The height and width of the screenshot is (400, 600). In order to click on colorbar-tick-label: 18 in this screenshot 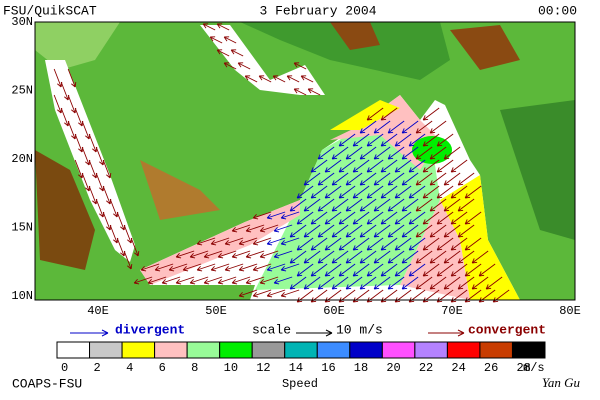, I will do `click(361, 368)`.